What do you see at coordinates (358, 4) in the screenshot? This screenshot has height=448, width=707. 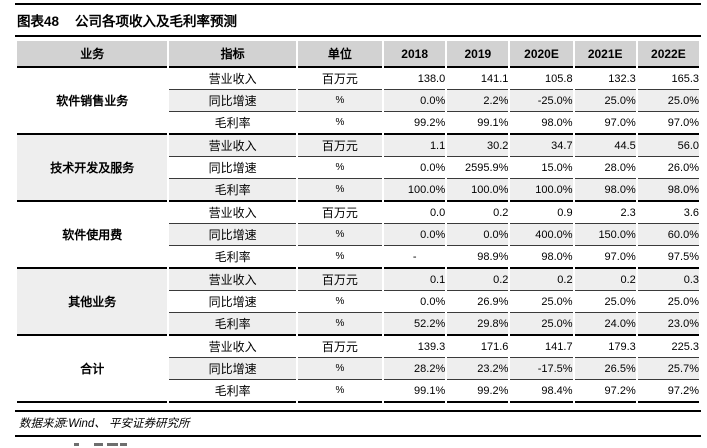 I see `top-divider` at bounding box center [358, 4].